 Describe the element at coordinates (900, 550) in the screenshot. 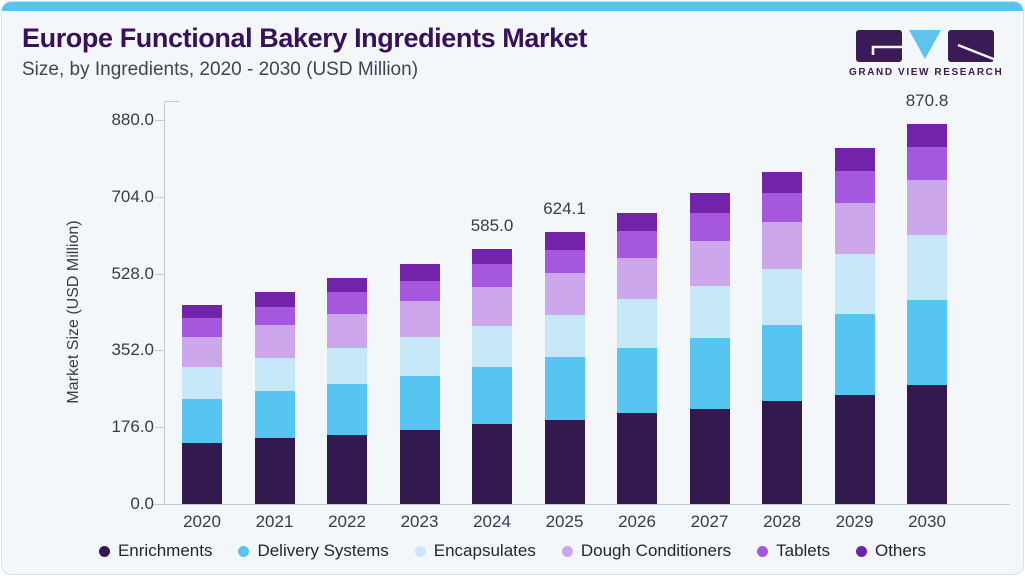

I see `legend-label-others: Others` at that location.